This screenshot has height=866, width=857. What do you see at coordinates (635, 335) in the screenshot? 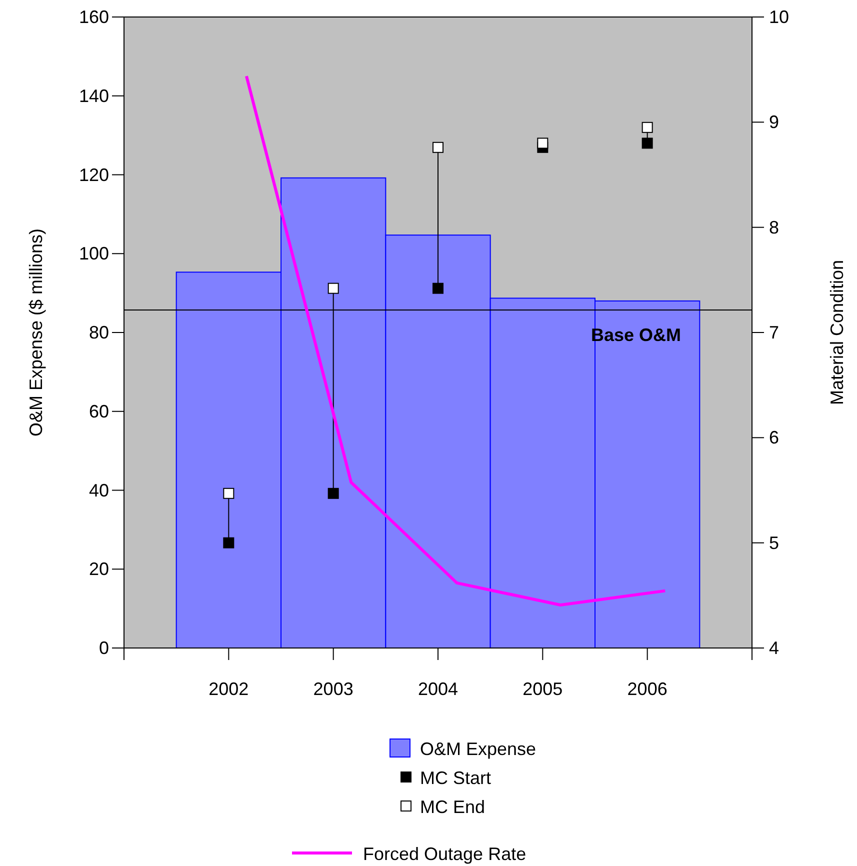
I see `ref-line-label: Base O&M` at bounding box center [635, 335].